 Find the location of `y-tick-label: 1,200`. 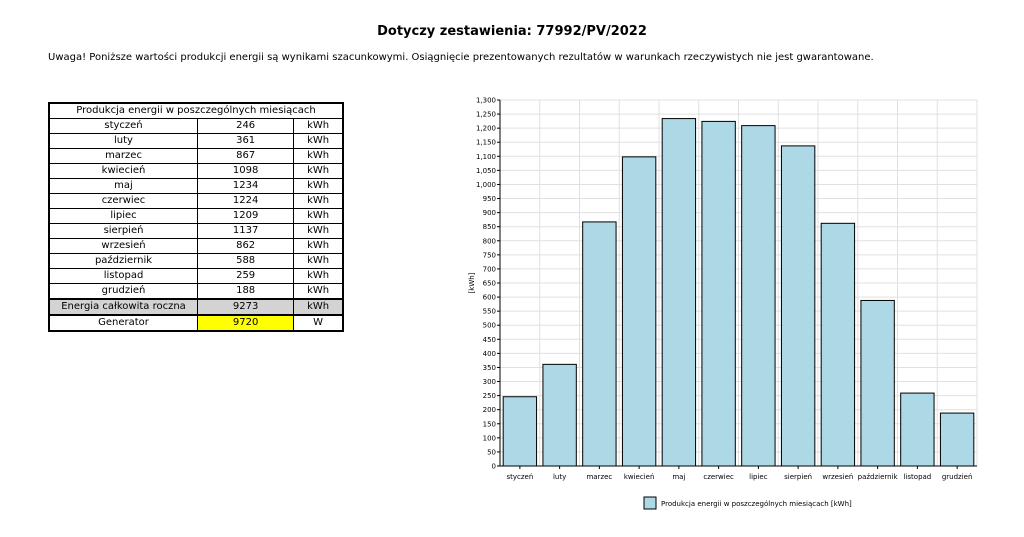

y-tick-label: 1,200 is located at coordinates (486, 129).